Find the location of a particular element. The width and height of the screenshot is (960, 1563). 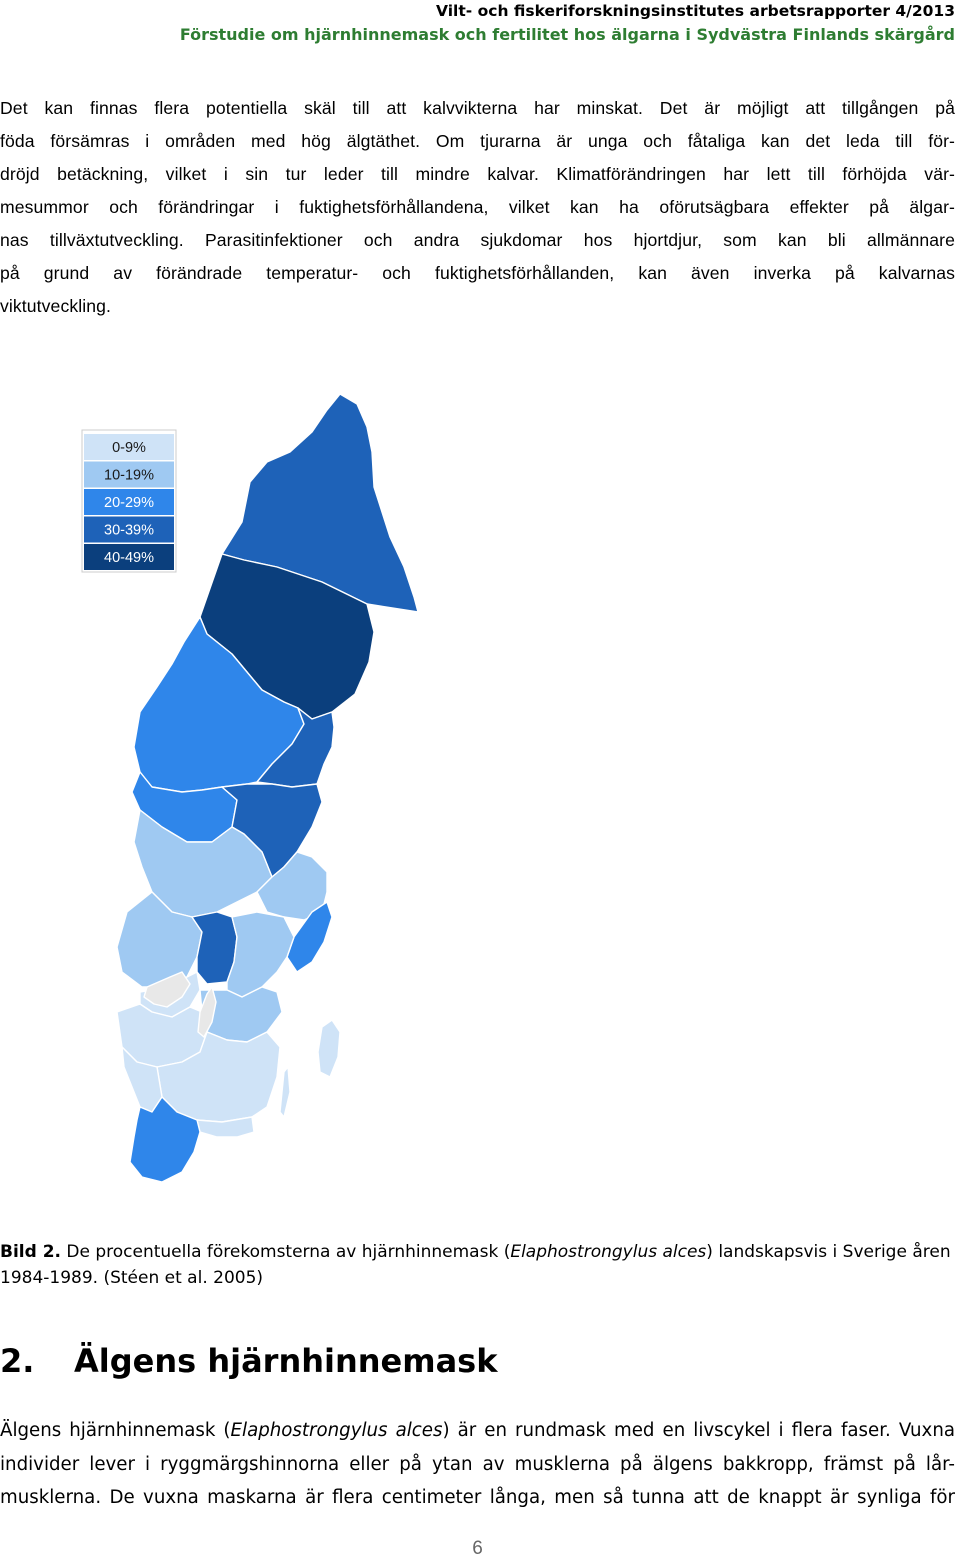

section-heading: 2. Älgens hjärnhinnemask is located at coordinates (249, 1361).